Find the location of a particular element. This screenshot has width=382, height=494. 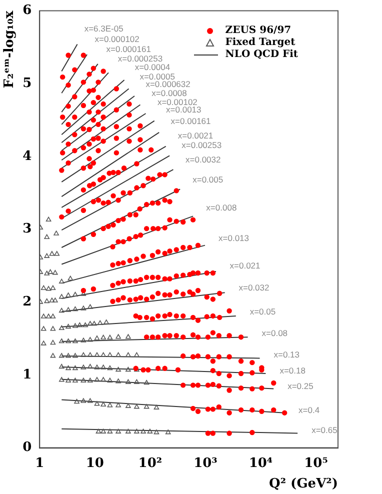

annotation: x=0.00161 is located at coordinates (191, 121).